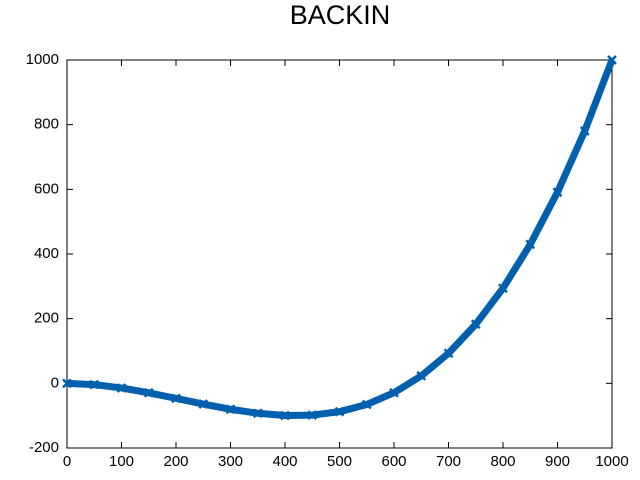 This screenshot has width=640, height=480. Describe the element at coordinates (121, 461) in the screenshot. I see `x-tick-label: 100` at that location.